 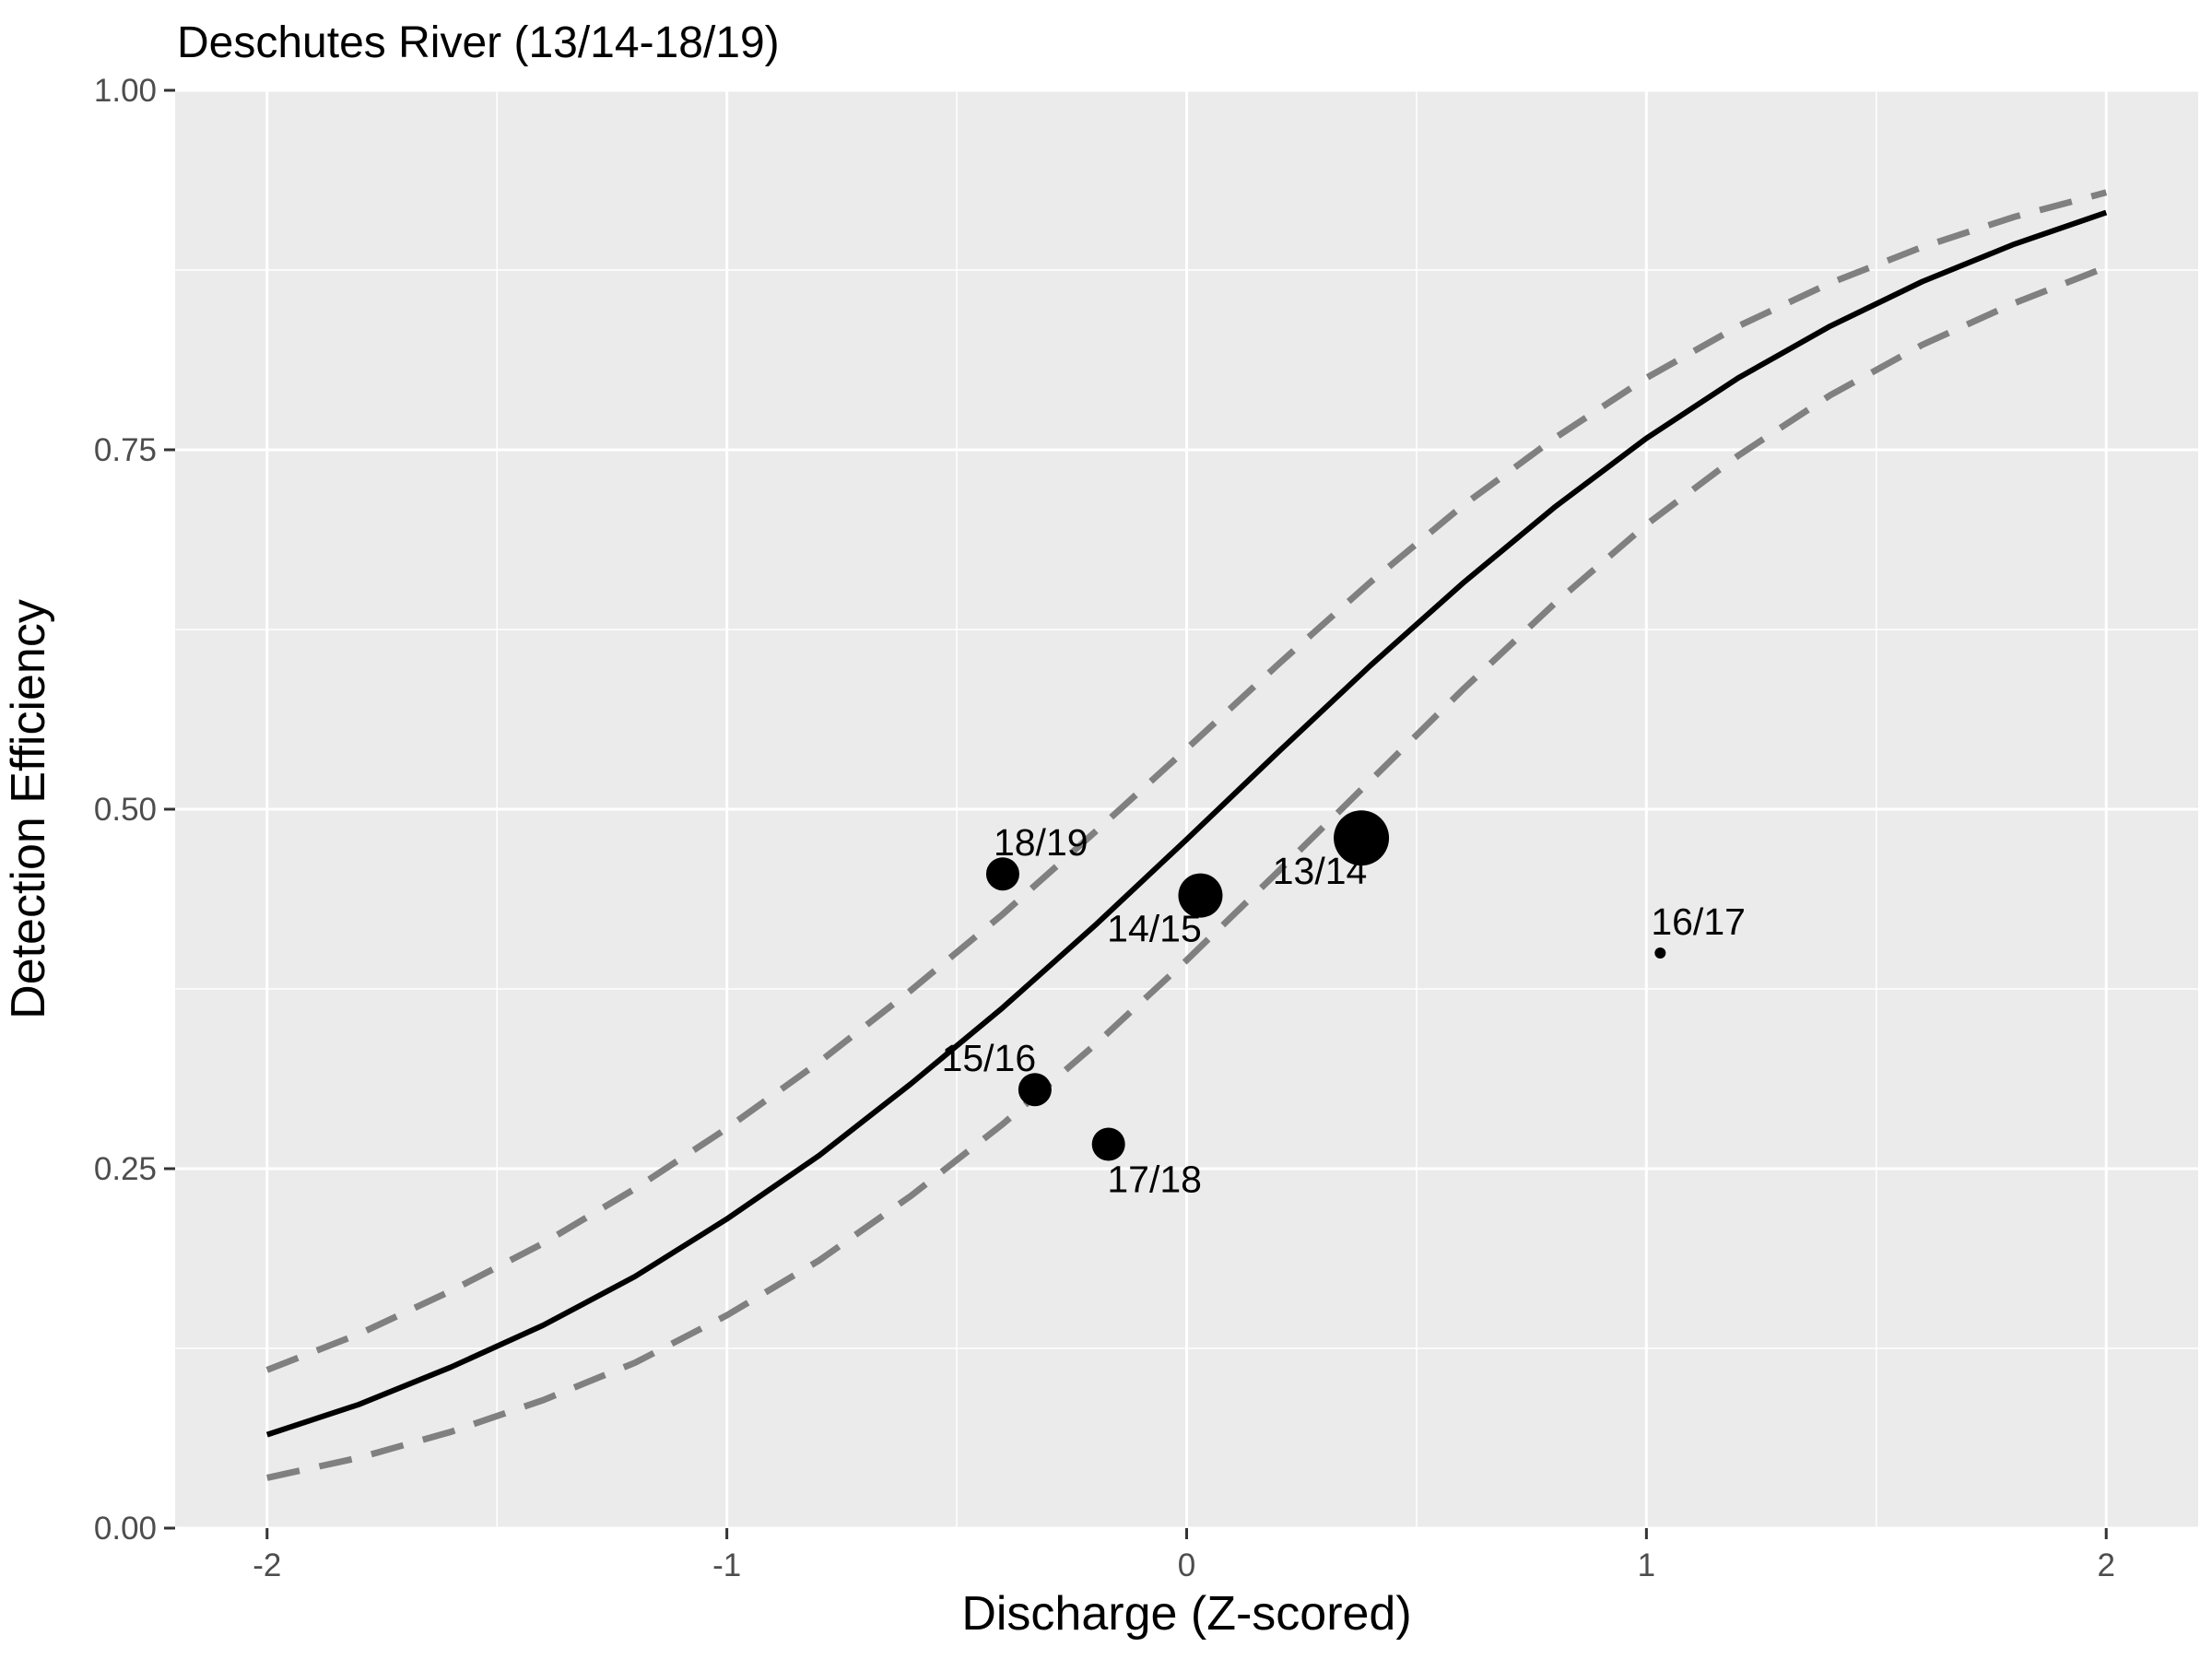 What do you see at coordinates (28, 809) in the screenshot?
I see `y-axis-title: Detection Efficiency` at bounding box center [28, 809].